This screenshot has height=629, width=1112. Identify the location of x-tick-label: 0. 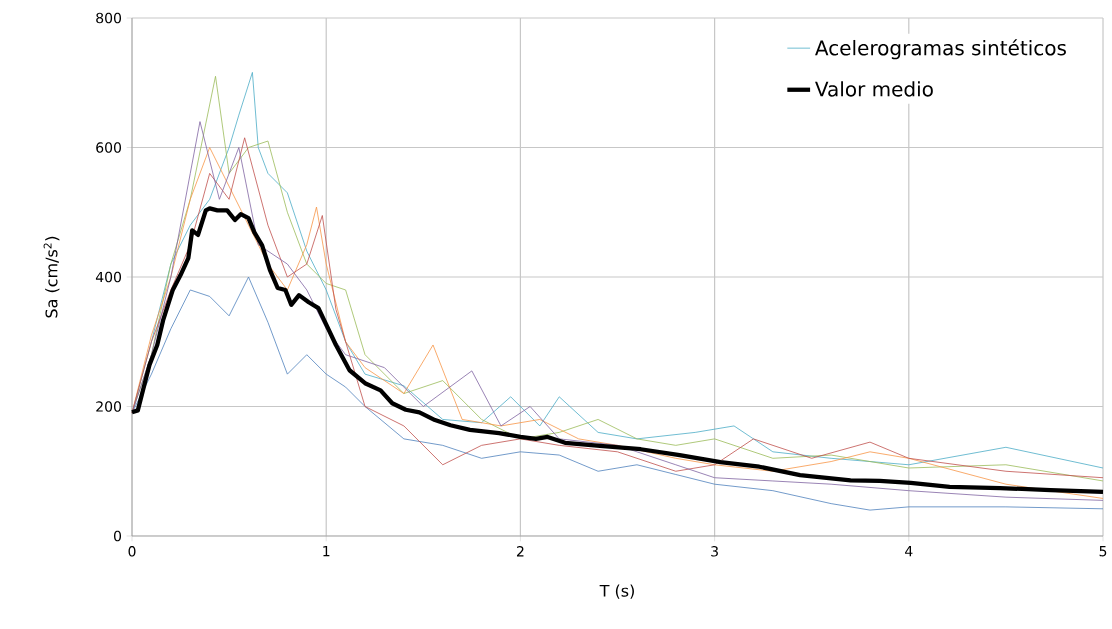
(132, 551).